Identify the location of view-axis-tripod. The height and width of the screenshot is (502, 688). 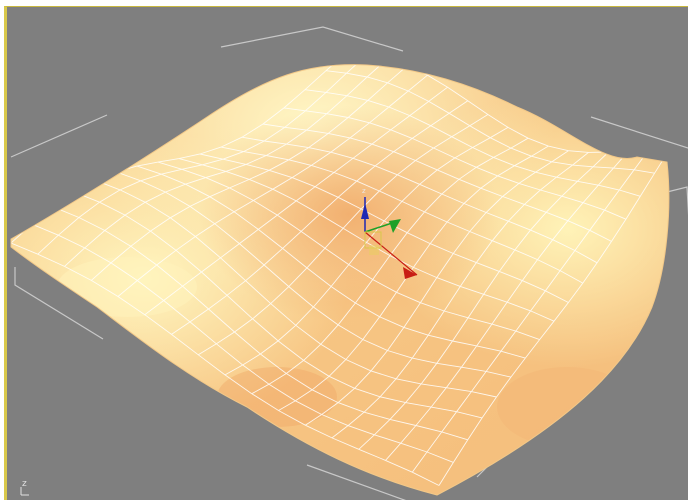
(24, 491).